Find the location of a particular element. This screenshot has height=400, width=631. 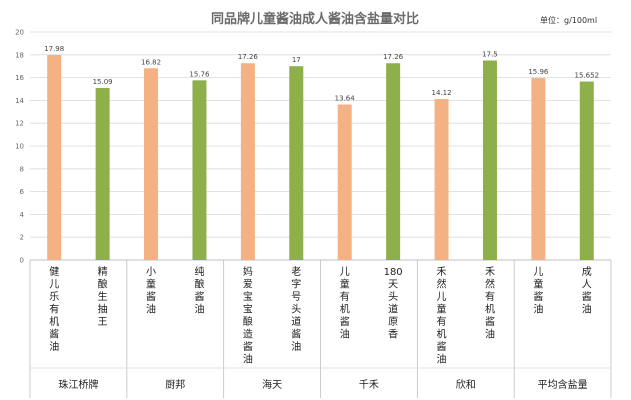

category-label: 禾然儿童有机酱油 is located at coordinates (442, 316).